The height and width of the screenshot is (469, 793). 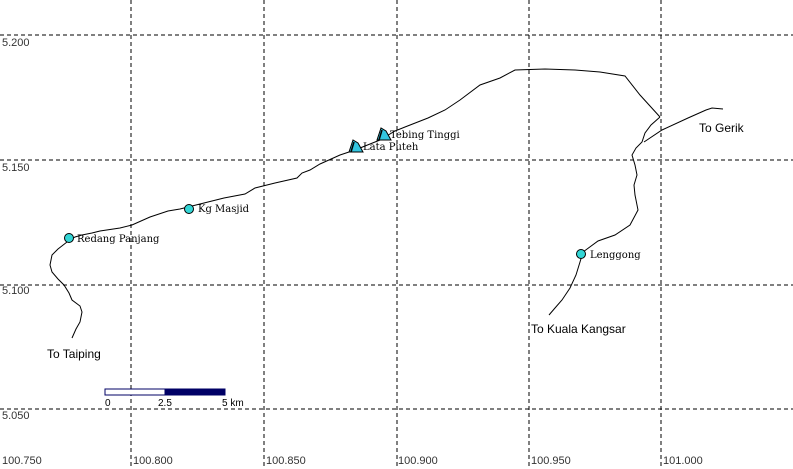 What do you see at coordinates (16, 416) in the screenshot?
I see `lat-tick-label: 5.050` at bounding box center [16, 416].